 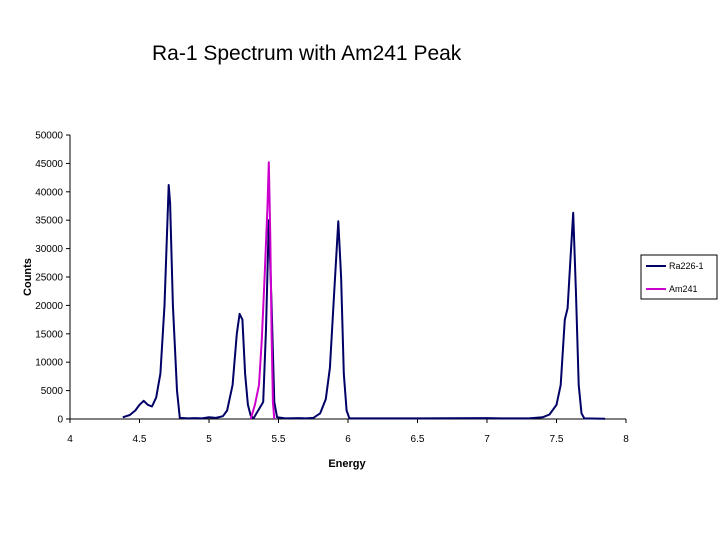 I want to click on y-tick-label: 10000, so click(x=49, y=363).